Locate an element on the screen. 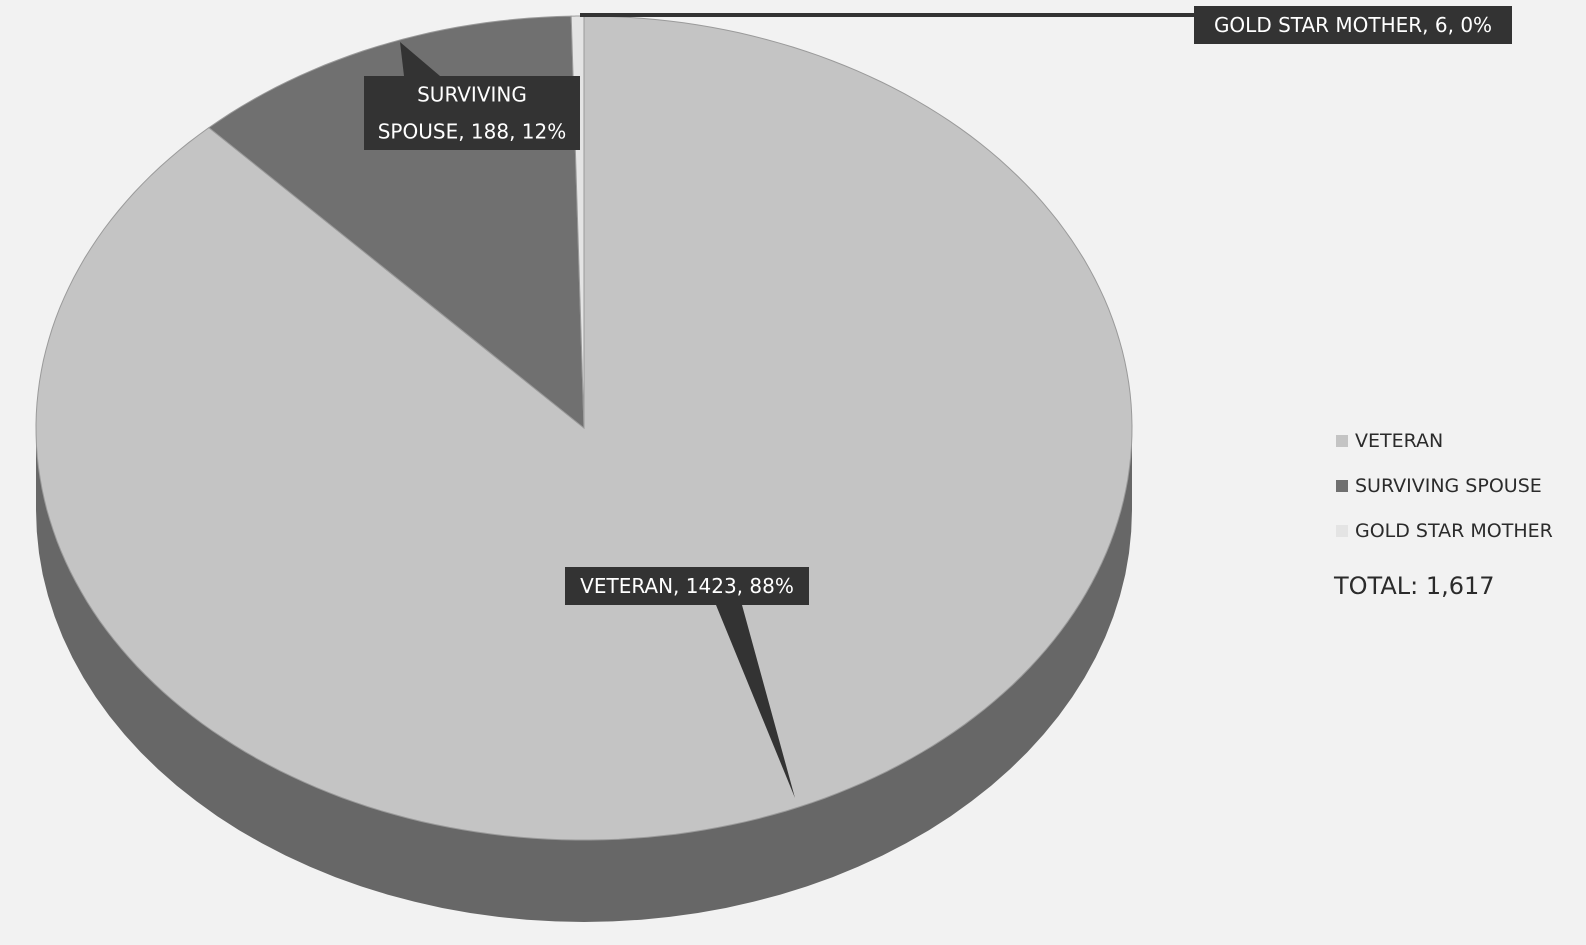  data-label-pointer-veteran is located at coordinates (755, 701).